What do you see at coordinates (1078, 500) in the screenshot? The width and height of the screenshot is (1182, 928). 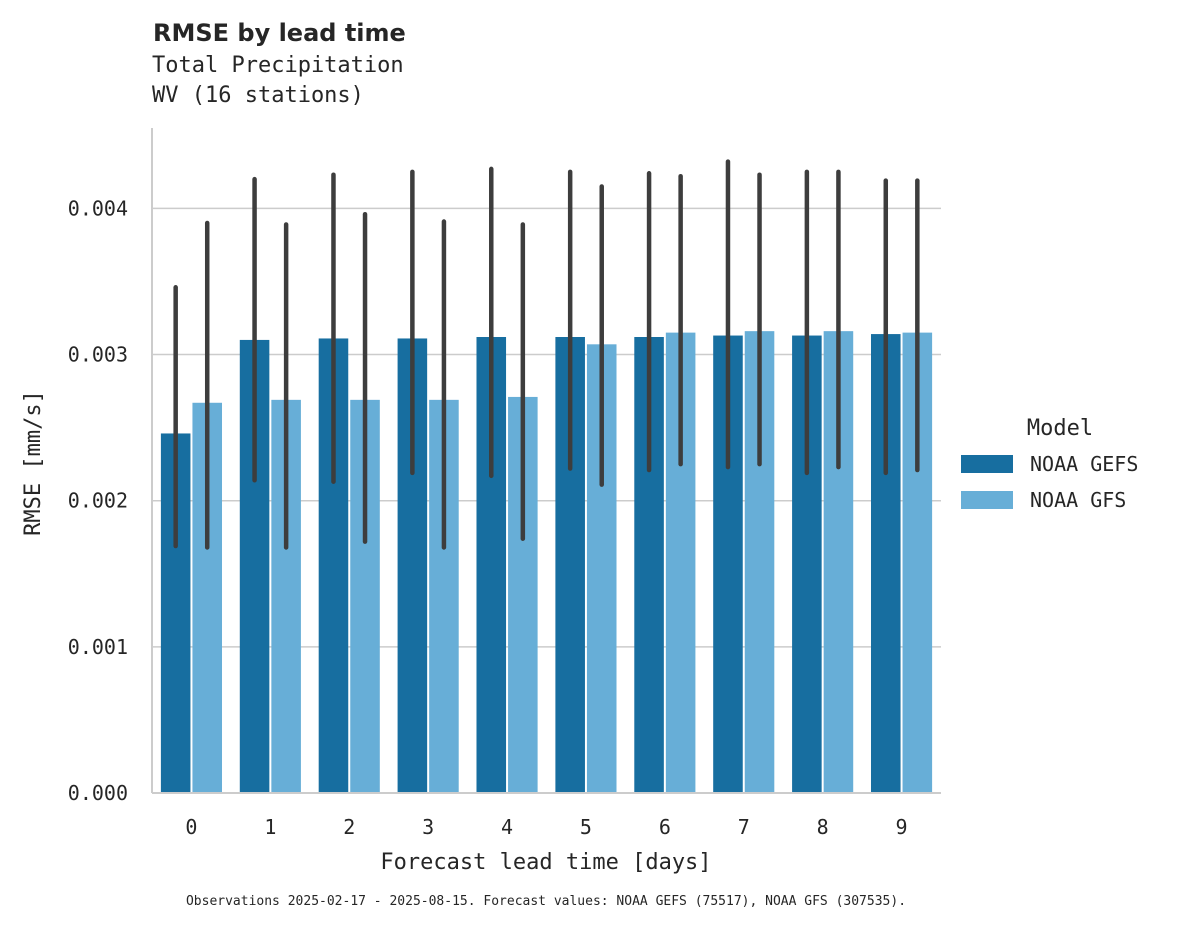 I see `legend-label: NOAA GFS` at bounding box center [1078, 500].